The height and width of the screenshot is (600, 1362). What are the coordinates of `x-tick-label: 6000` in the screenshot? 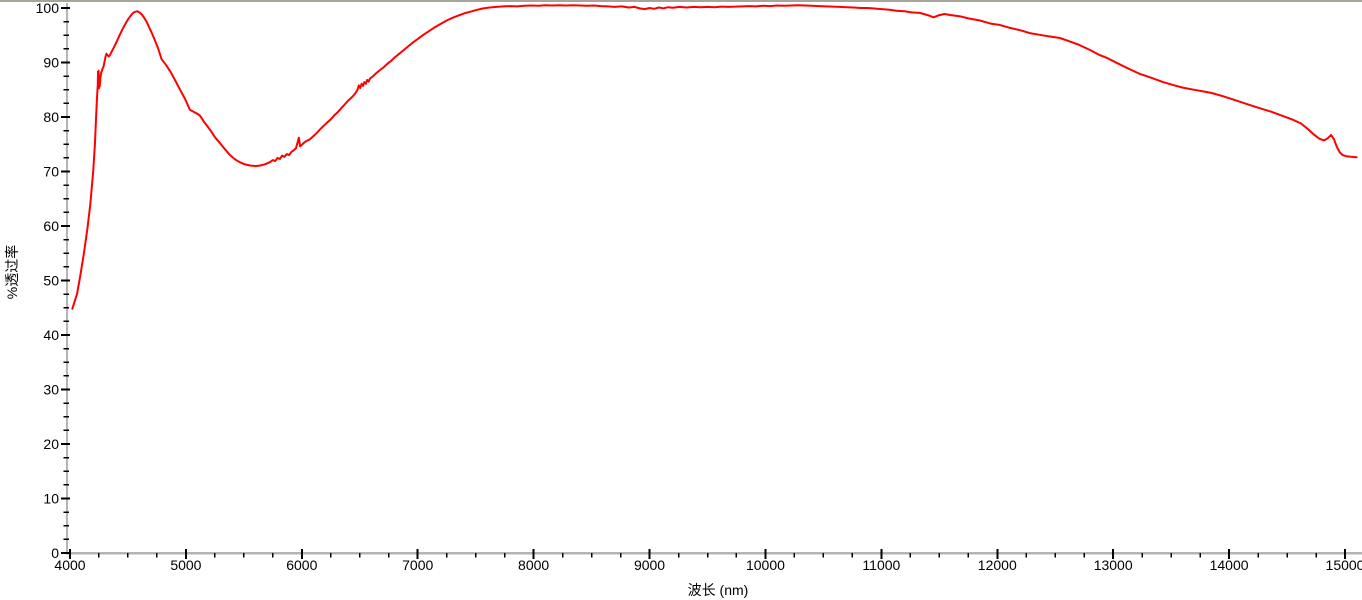 It's located at (301, 565).